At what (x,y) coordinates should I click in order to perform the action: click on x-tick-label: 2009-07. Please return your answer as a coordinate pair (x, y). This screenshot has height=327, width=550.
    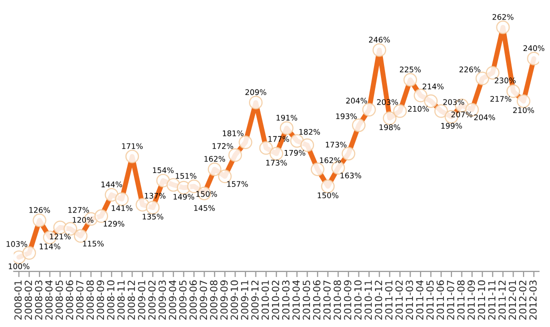
    Looking at the image, I should click on (204, 300).